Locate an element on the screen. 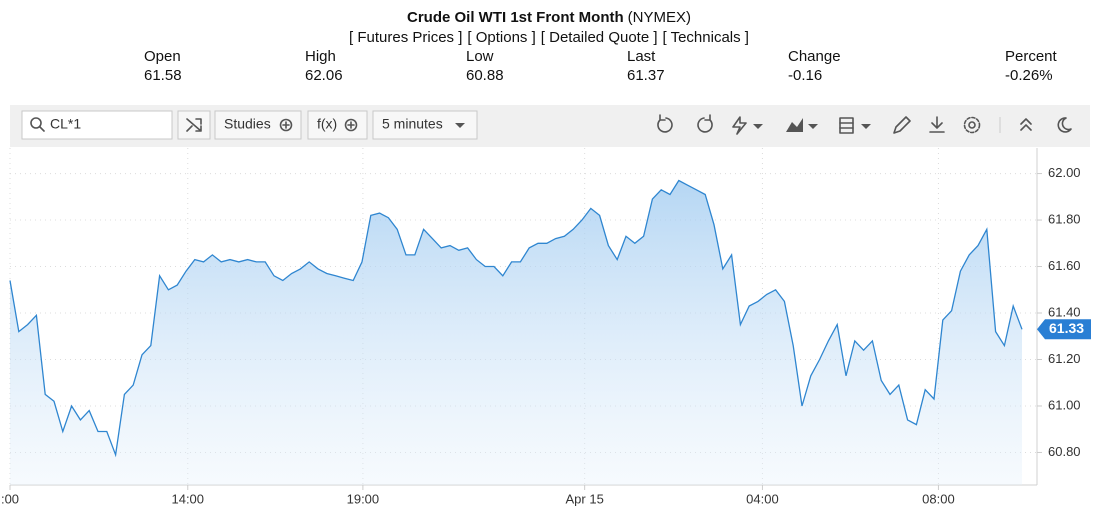  quote-label: Percent is located at coordinates (1031, 56).